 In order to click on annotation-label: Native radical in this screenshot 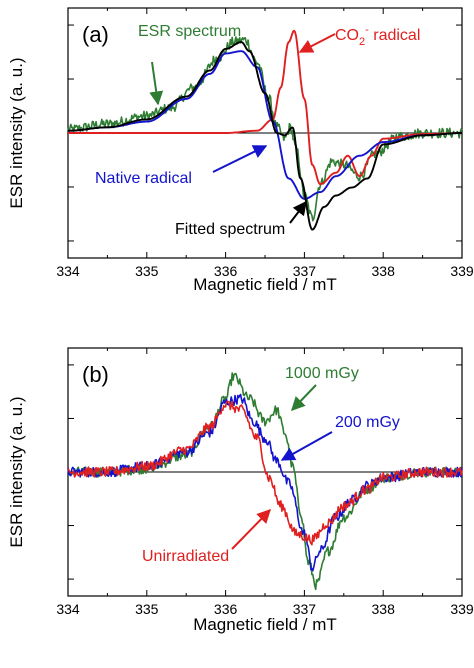, I will do `click(143, 178)`.